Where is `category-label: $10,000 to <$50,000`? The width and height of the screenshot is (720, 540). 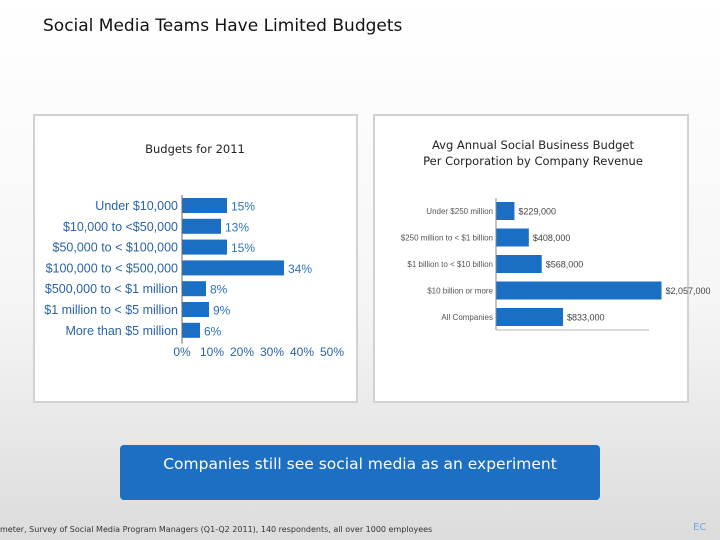 category-label: $10,000 to <$50,000 is located at coordinates (120, 227).